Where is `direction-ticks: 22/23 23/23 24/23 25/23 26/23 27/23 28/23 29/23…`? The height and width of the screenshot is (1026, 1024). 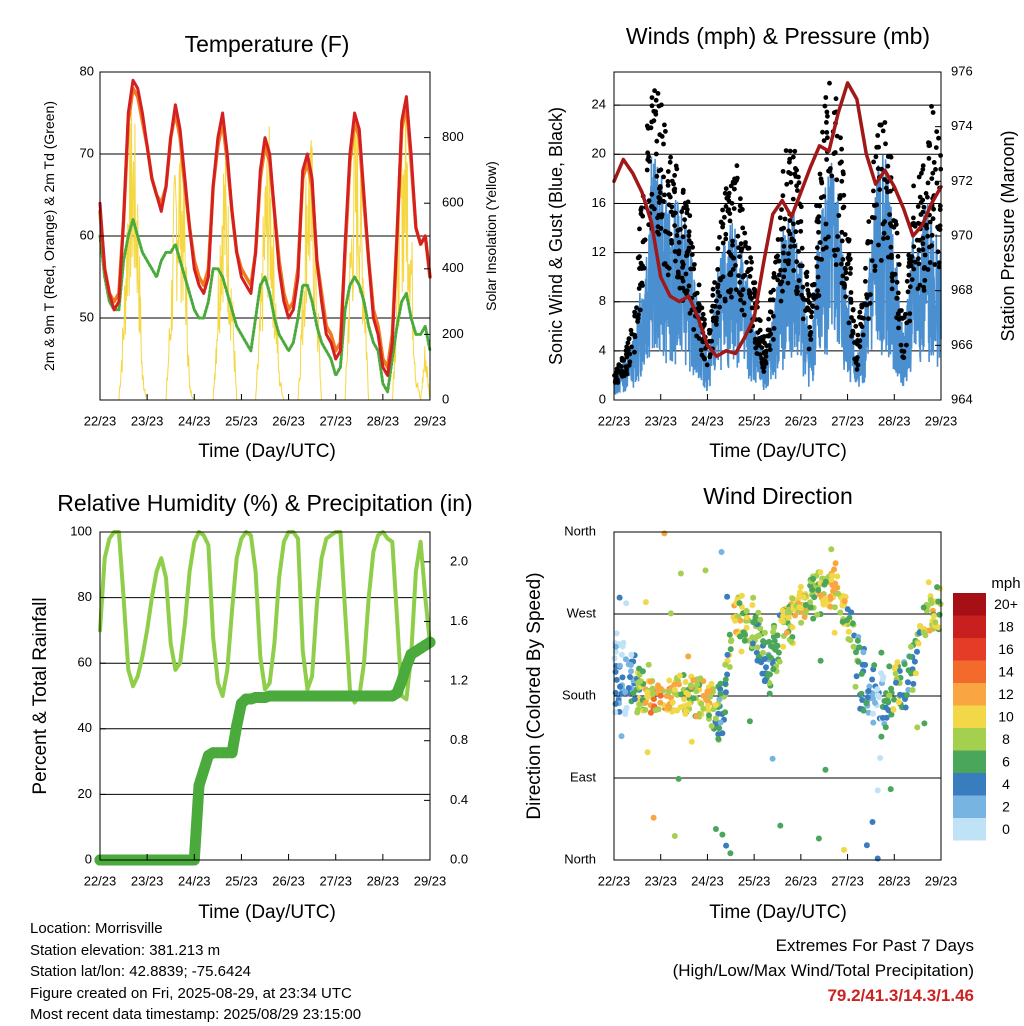
direction-ticks: 22/23 23/23 24/23 25/23 26/23 27/23 28/23 29/23… is located at coordinates (759, 705).